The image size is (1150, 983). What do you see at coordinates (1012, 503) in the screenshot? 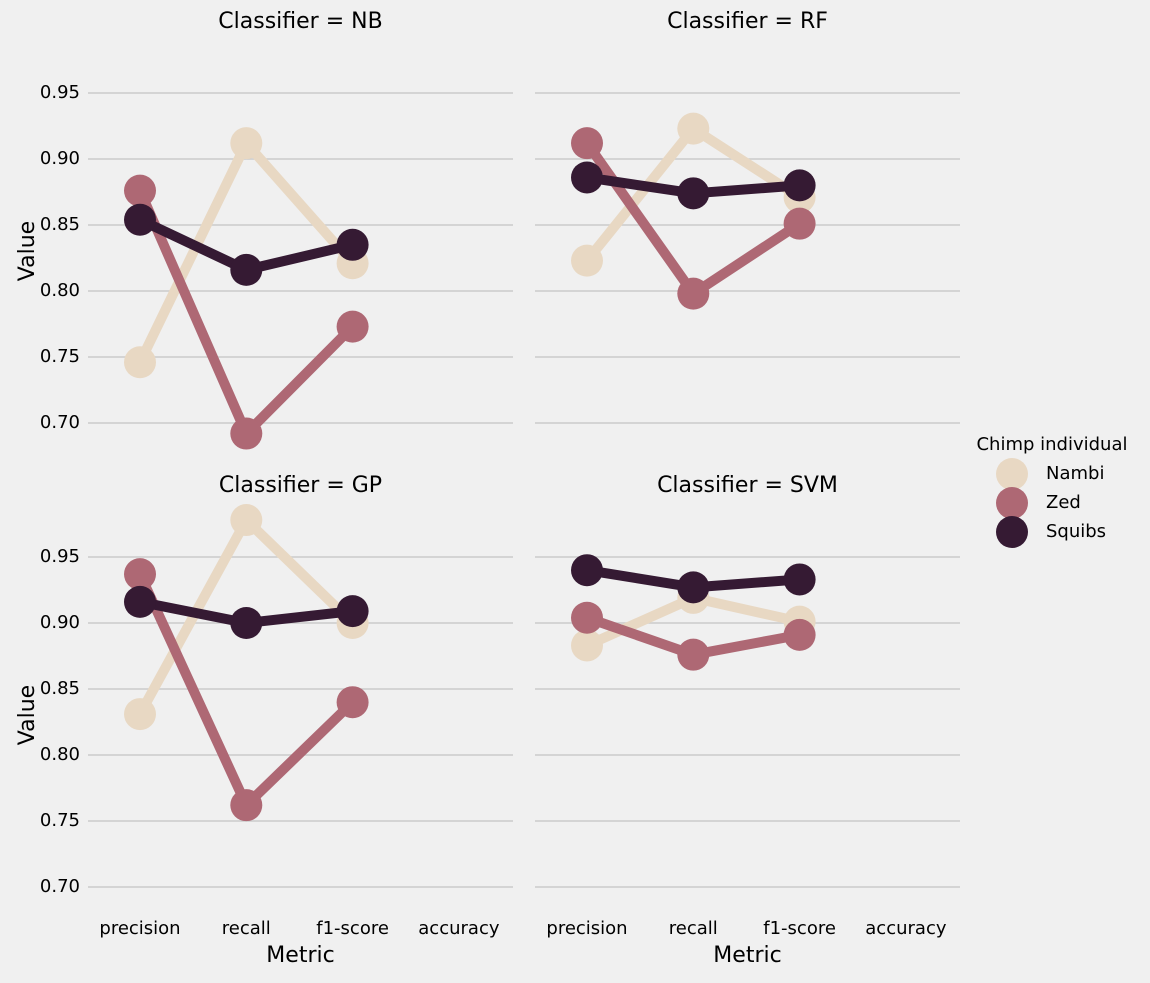
I see `legend-marker-zed` at bounding box center [1012, 503].